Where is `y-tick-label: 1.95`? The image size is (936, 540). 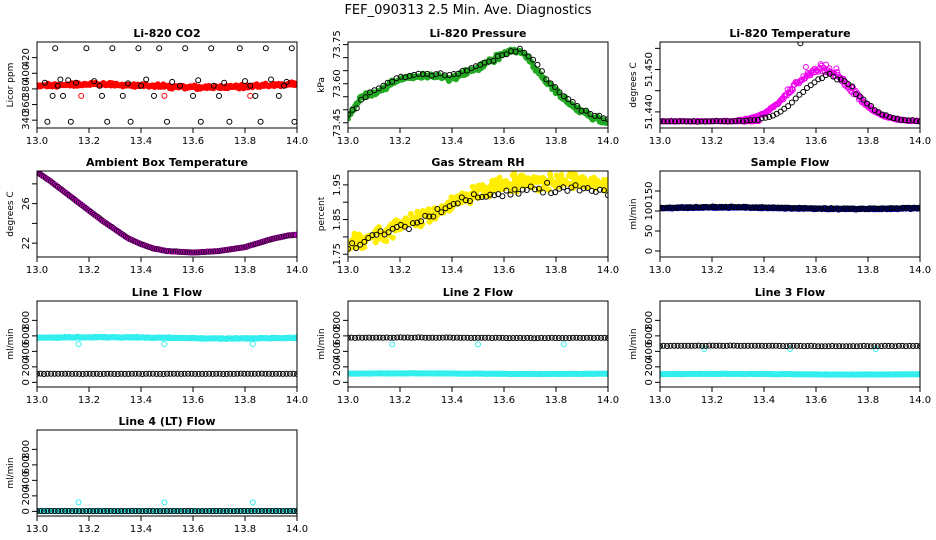 y-tick-label: 1.95 is located at coordinates (337, 185).